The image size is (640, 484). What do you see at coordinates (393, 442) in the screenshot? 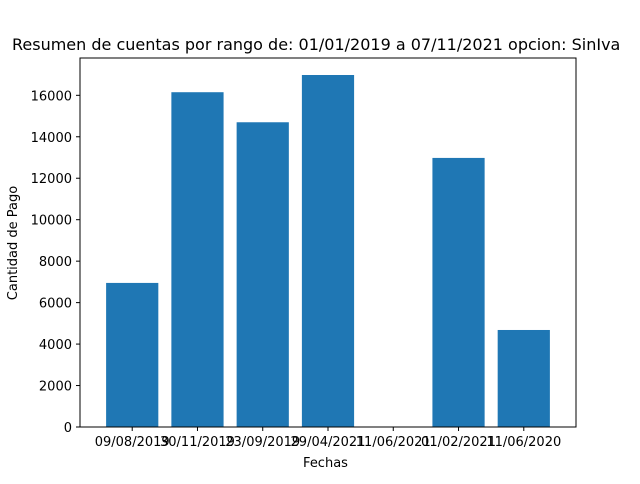
I see `x-tick-label: 11/06/2021` at bounding box center [393, 442].